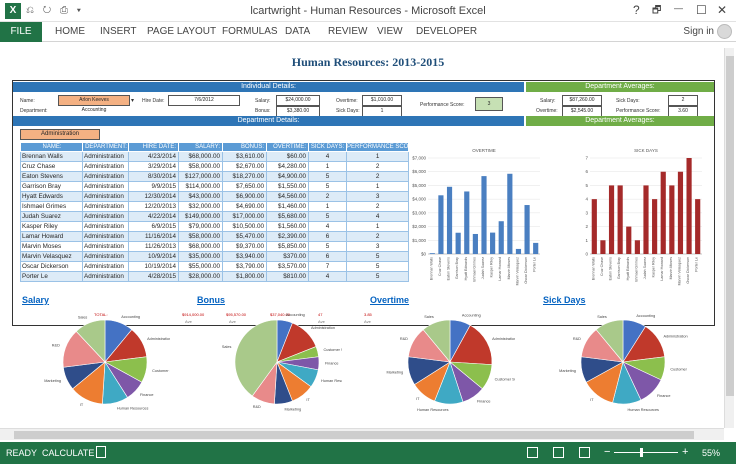 The image size is (736, 464). I want to click on cell-name: Hyatt Edwards, so click(51, 196).